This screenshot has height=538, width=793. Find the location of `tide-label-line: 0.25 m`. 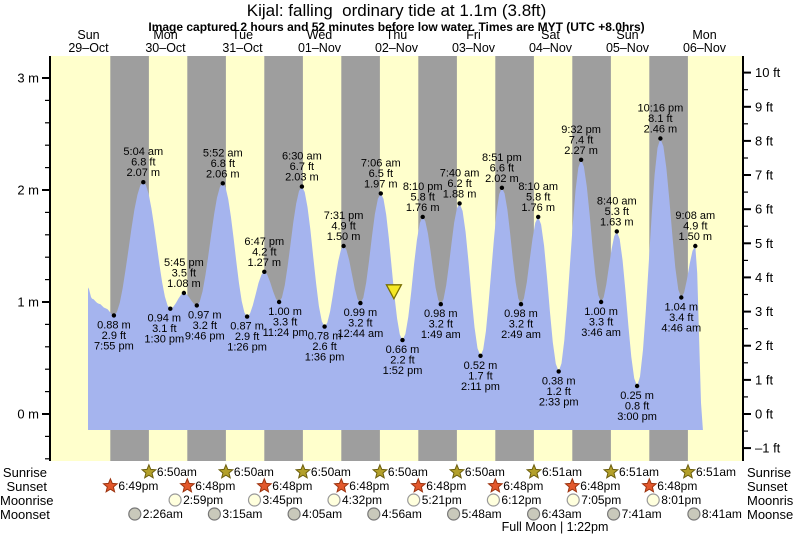

tide-label-line: 0.25 m is located at coordinates (637, 396).